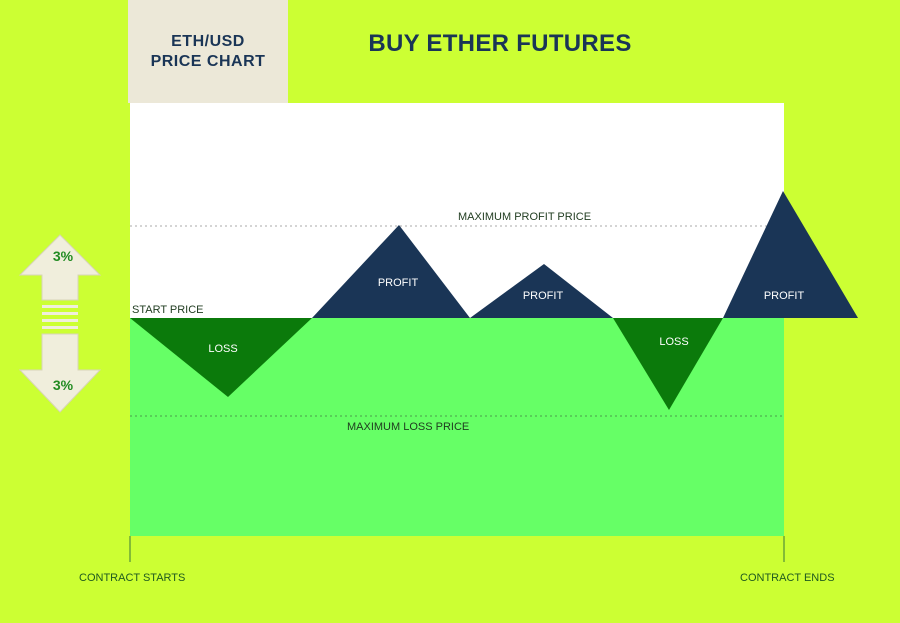 The width and height of the screenshot is (900, 623). I want to click on range-down-label: 3%, so click(63, 385).